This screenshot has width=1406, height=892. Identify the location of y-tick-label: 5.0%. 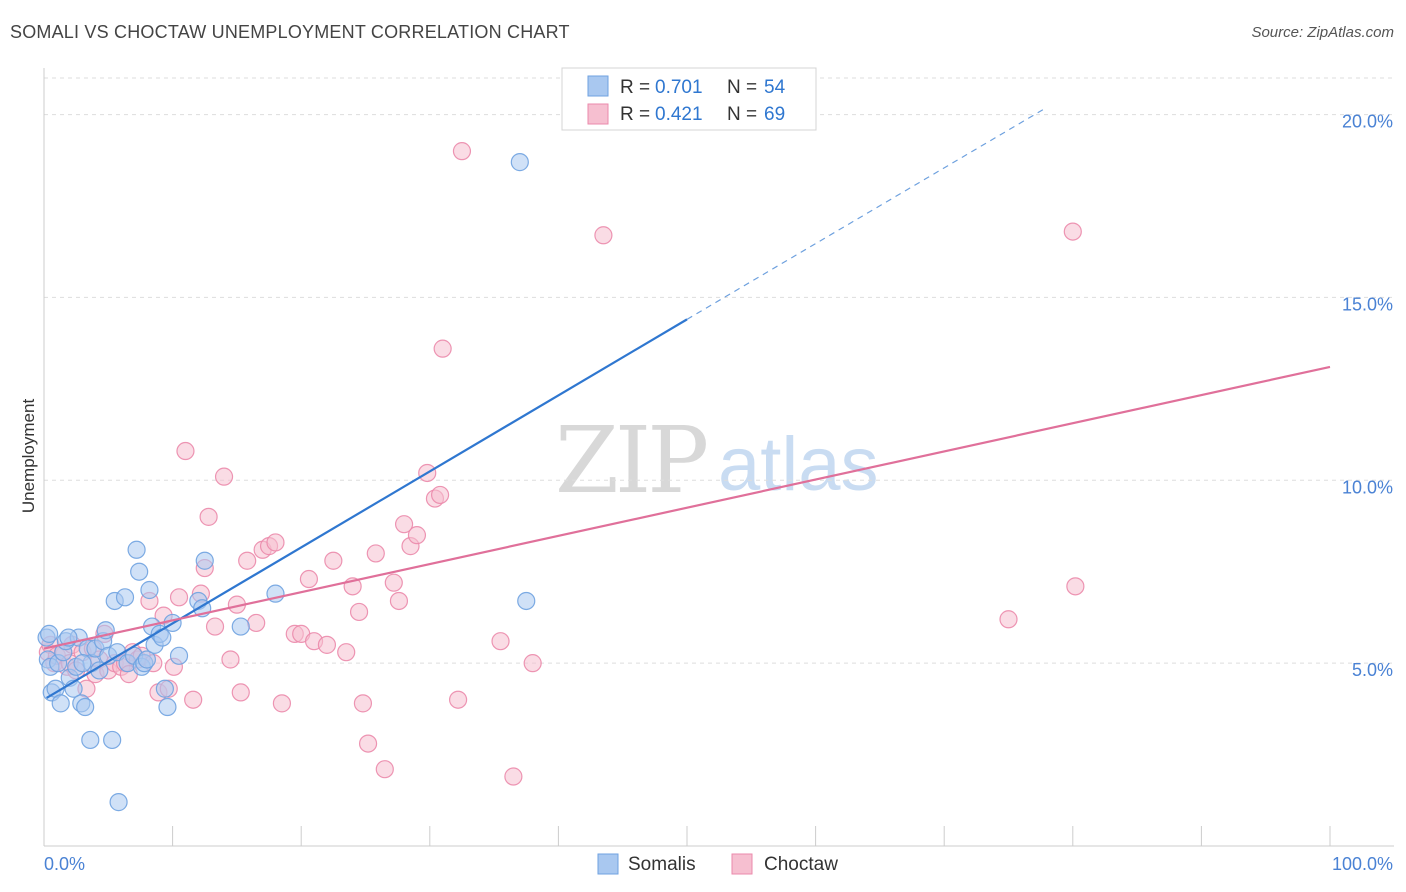
(1372, 670).